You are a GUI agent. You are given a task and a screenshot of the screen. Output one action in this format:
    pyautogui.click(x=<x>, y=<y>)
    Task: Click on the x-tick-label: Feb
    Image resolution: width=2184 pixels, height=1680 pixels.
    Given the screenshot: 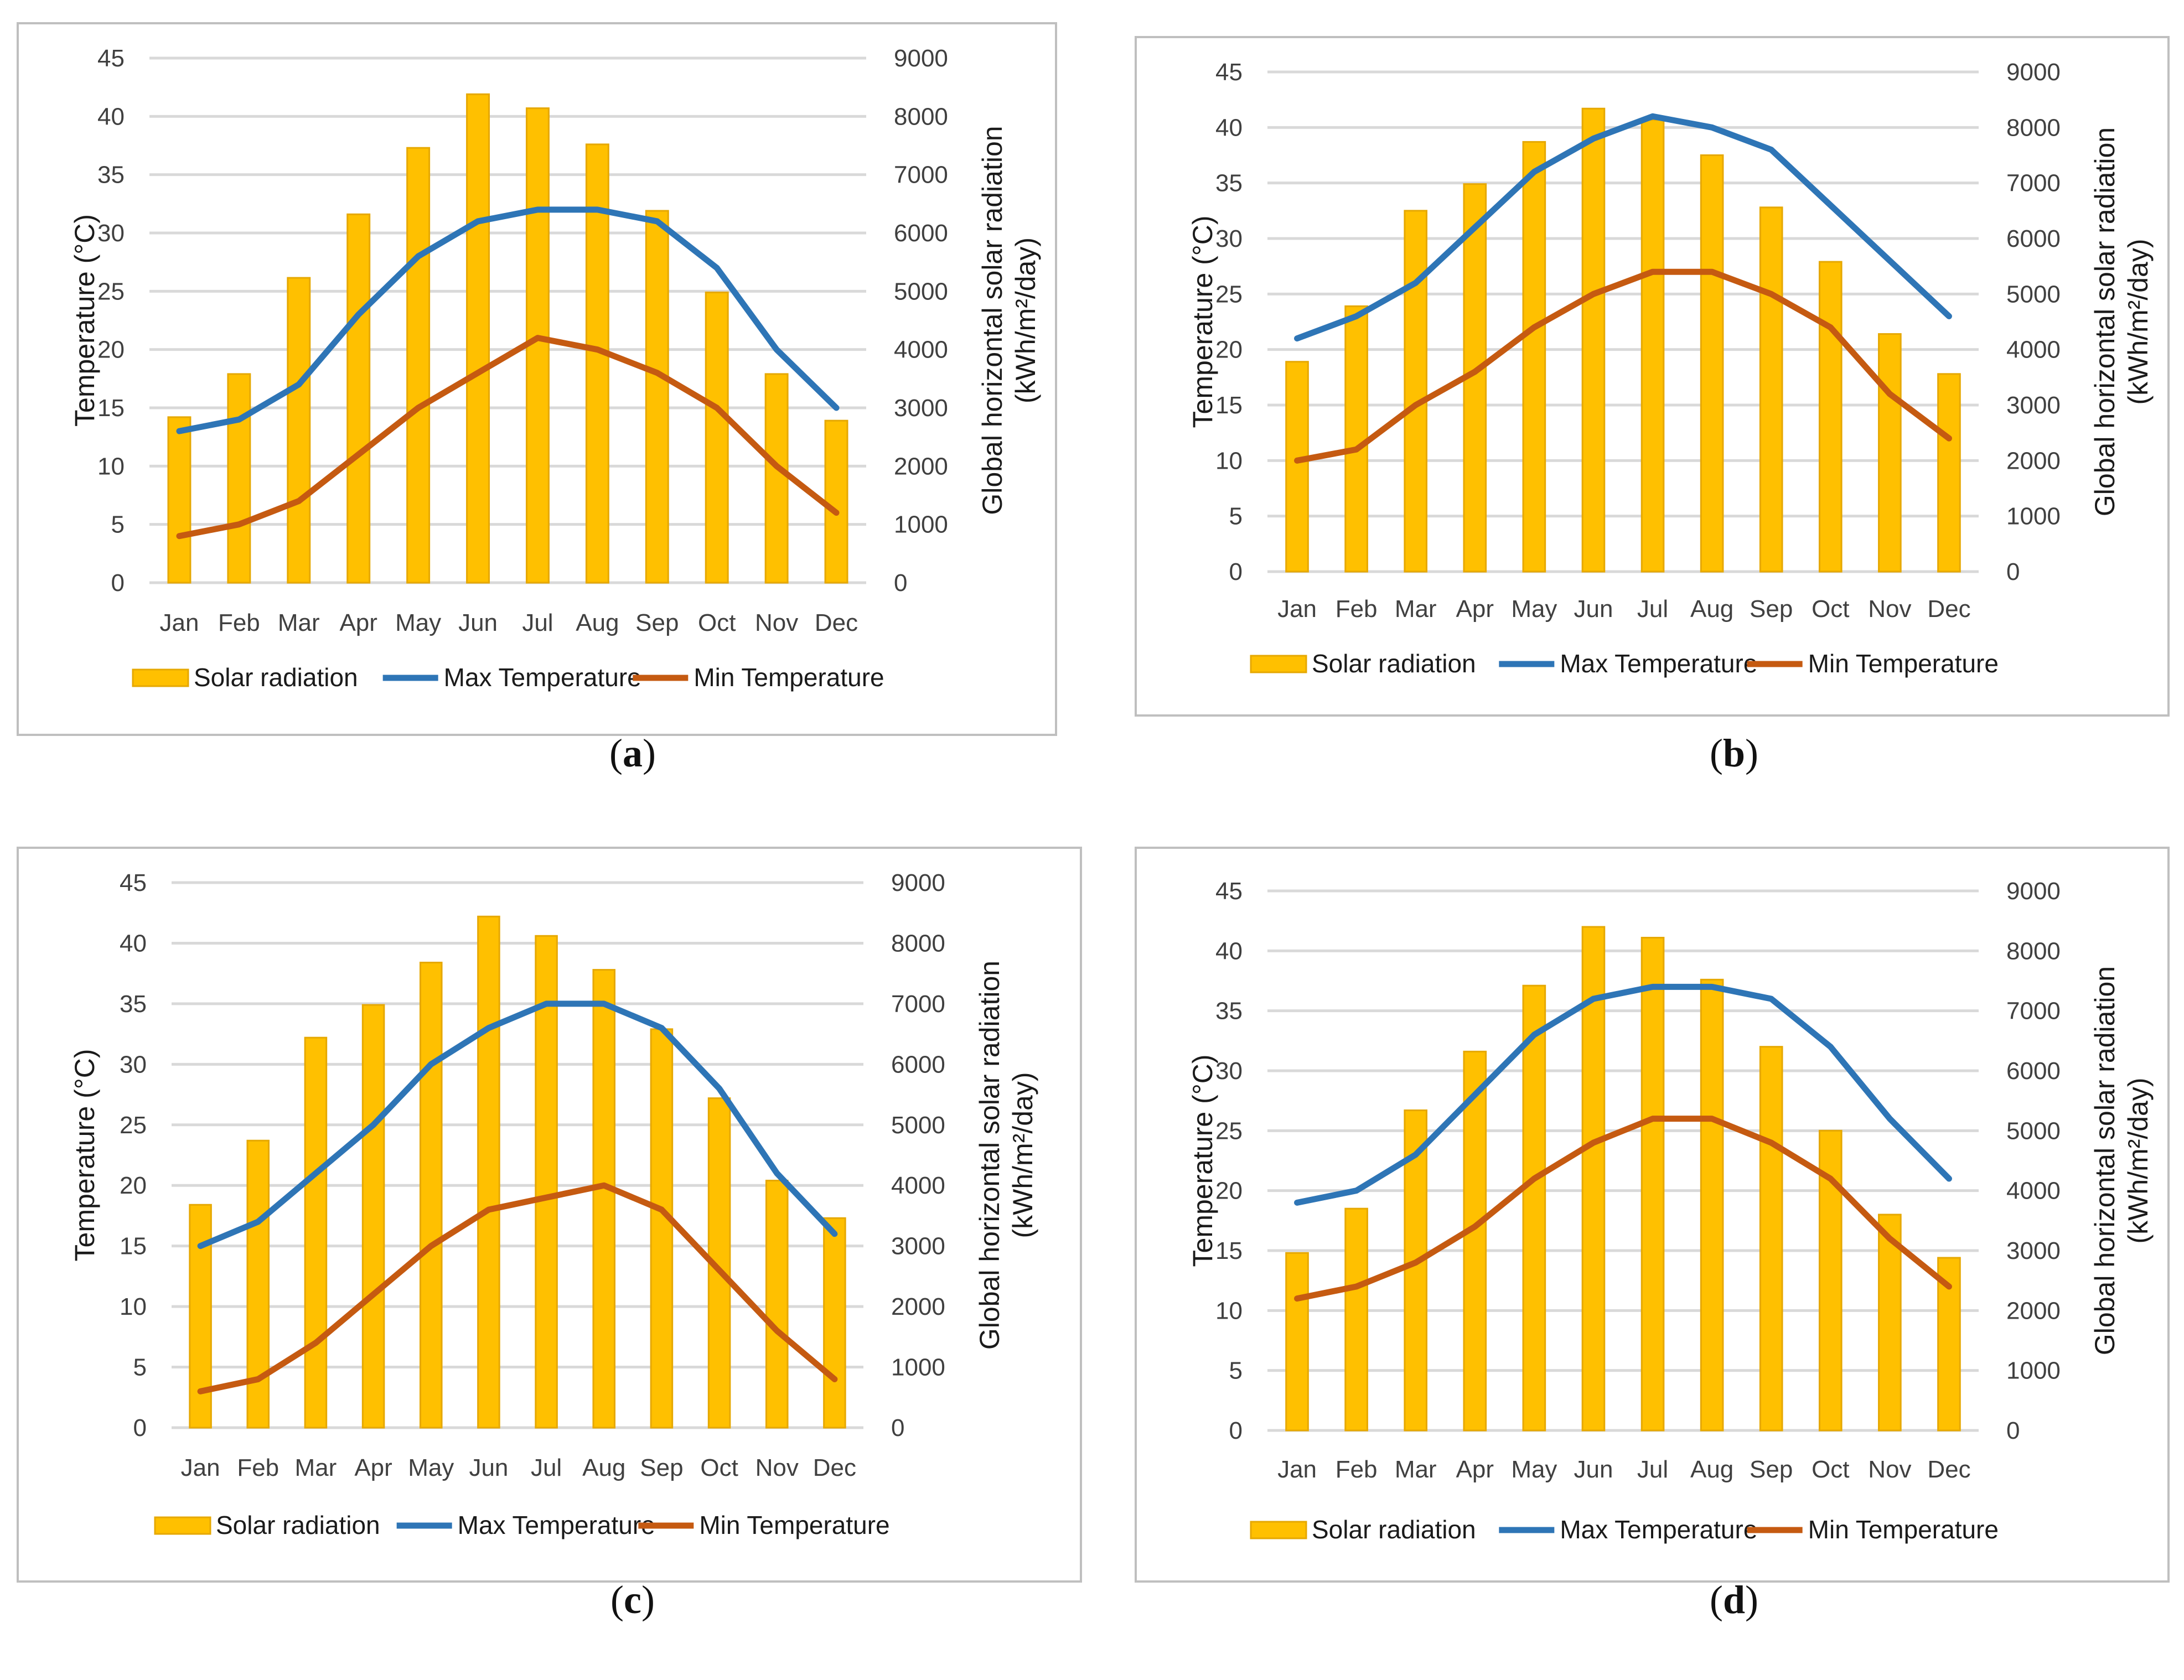 What is the action you would take?
    pyautogui.click(x=1357, y=609)
    